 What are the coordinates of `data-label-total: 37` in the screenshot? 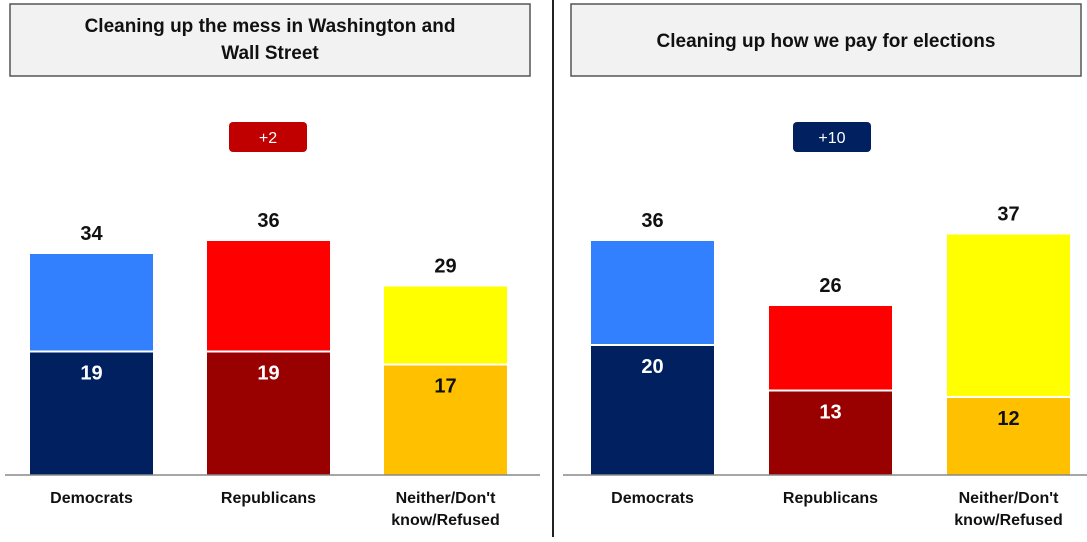 It's located at (1008, 215).